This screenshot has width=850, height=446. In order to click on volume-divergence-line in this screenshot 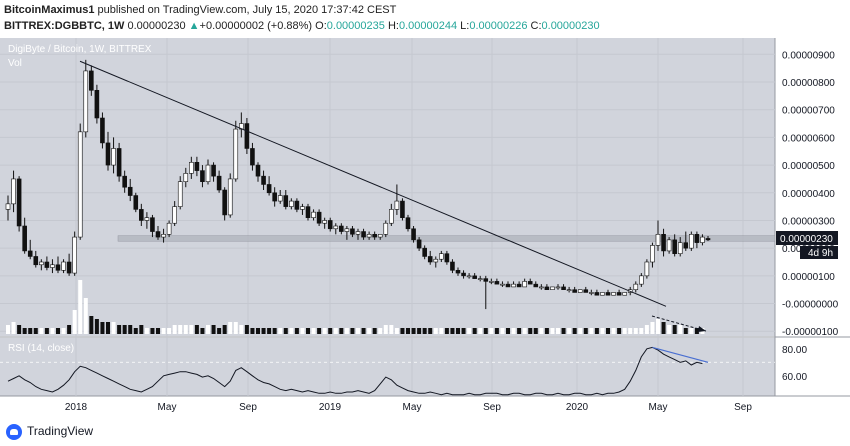, I will do `click(679, 323)`.